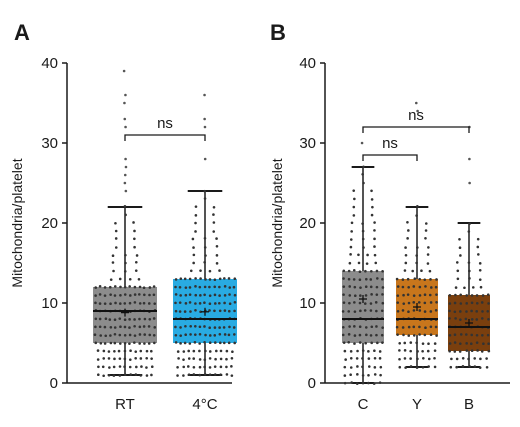  What do you see at coordinates (205, 253) in the screenshot?
I see `box-group: 4°C` at bounding box center [205, 253].